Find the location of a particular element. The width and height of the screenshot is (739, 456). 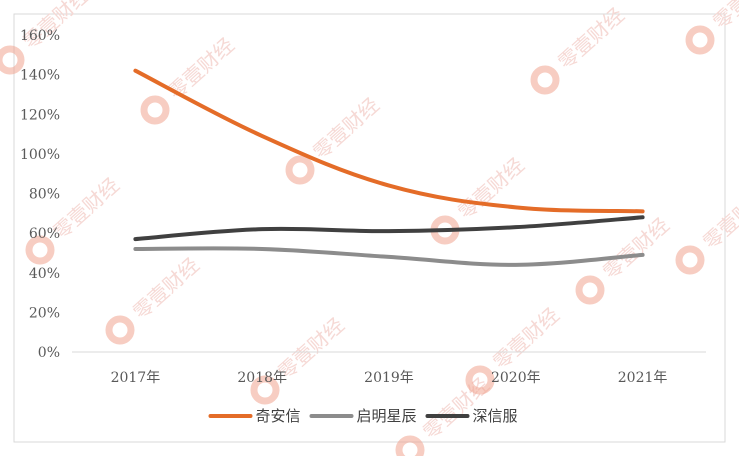

y-tick-label: 160% is located at coordinates (40, 36).